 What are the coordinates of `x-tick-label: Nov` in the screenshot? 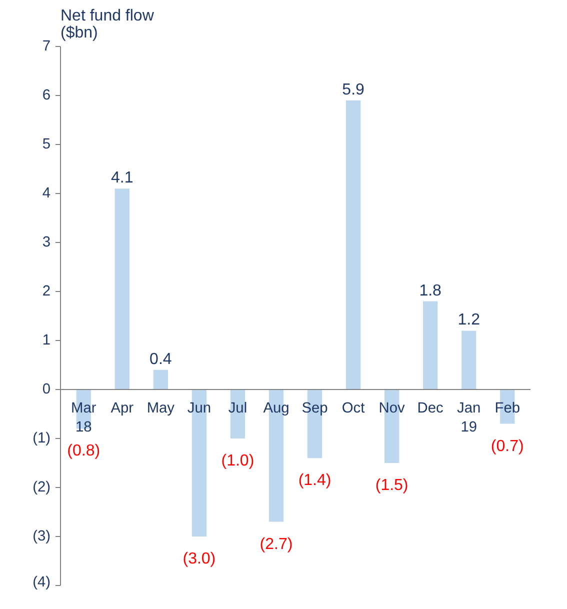 It's located at (392, 408).